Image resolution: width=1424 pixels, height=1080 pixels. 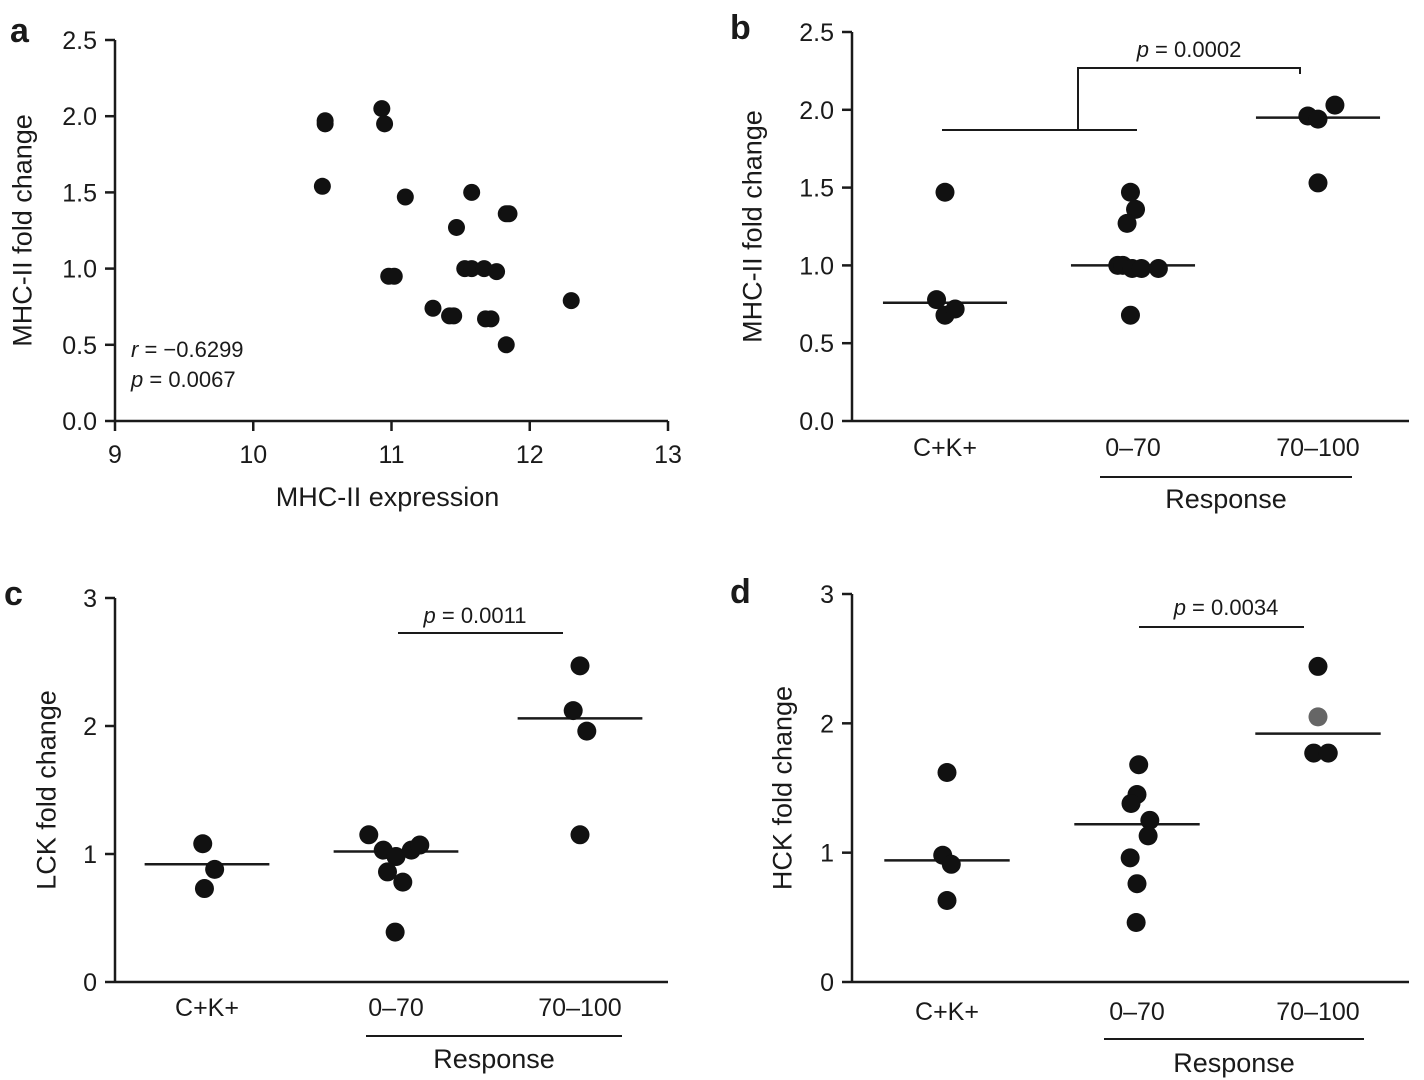 I want to click on significance-bracket, so click(x=1189, y=98).